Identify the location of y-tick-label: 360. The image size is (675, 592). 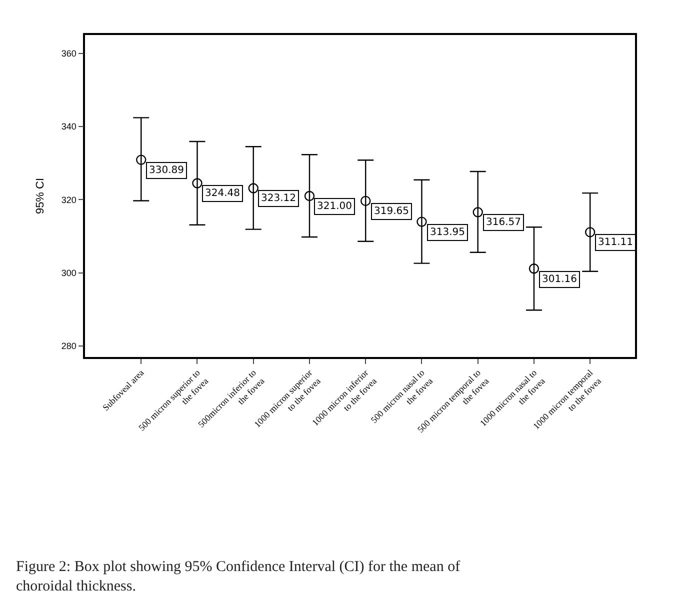
(68, 53).